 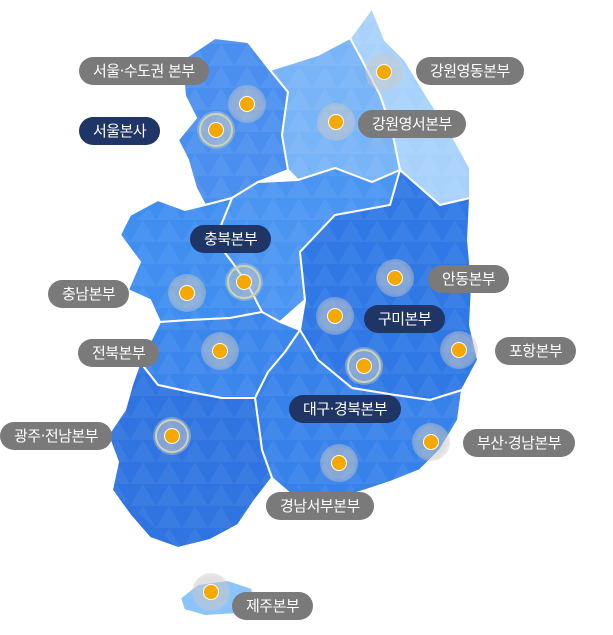 I want to click on label-pohang: 포항본부, so click(x=536, y=351).